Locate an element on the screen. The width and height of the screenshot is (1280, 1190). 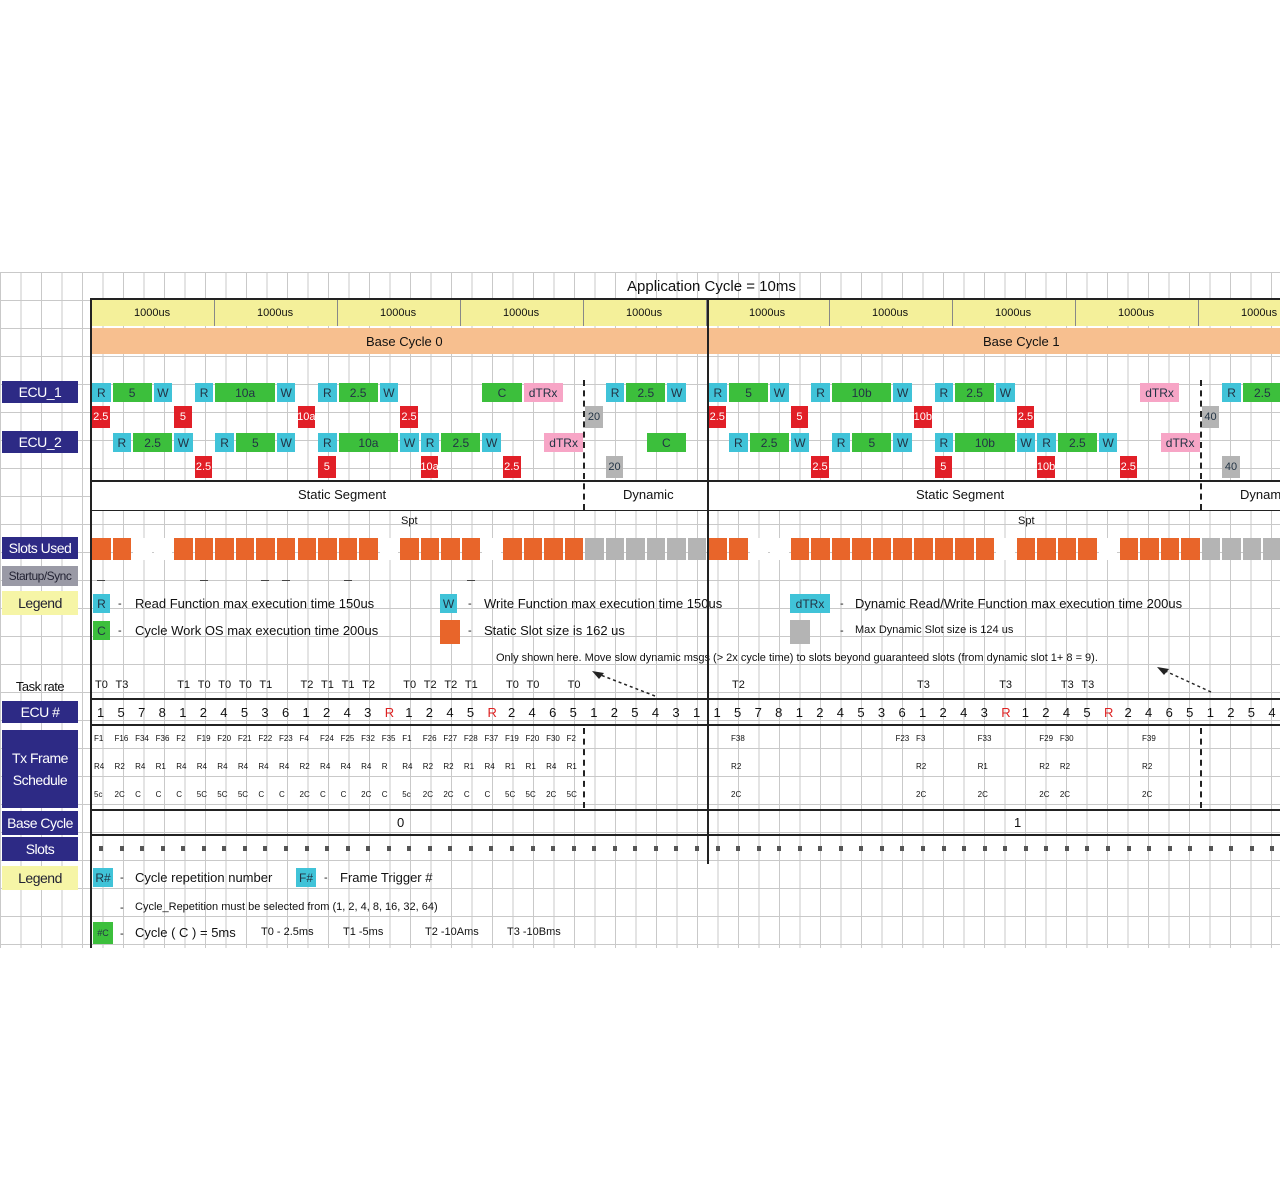
legend2-dash-3: - is located at coordinates (122, 908).